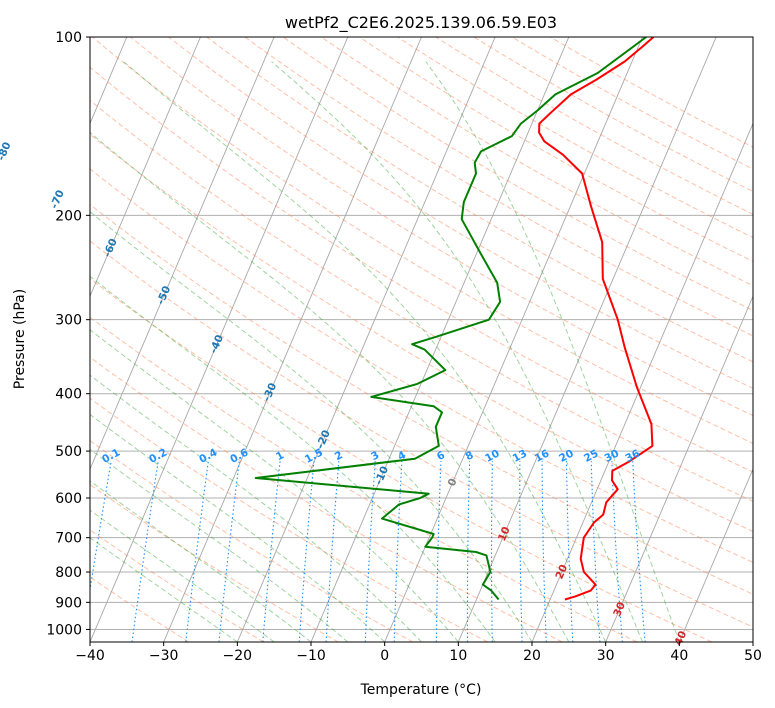 The image size is (775, 708). I want to click on isotherm-label: 20, so click(561, 572).